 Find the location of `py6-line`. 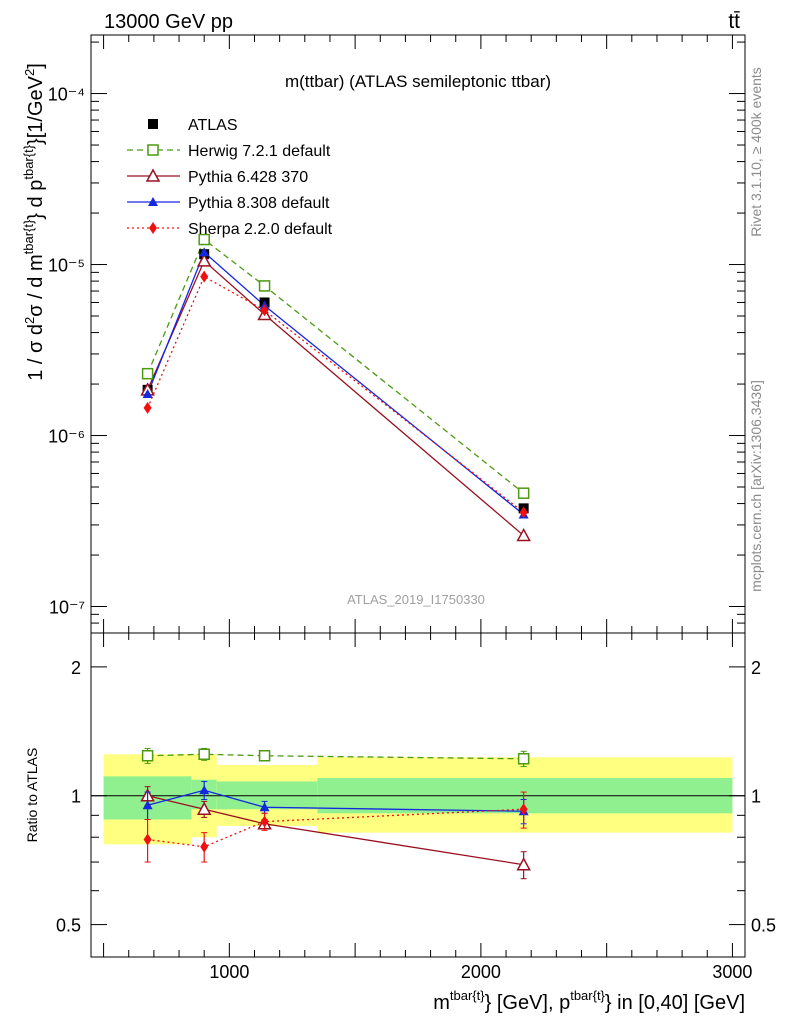

py6-line is located at coordinates (336, 398).